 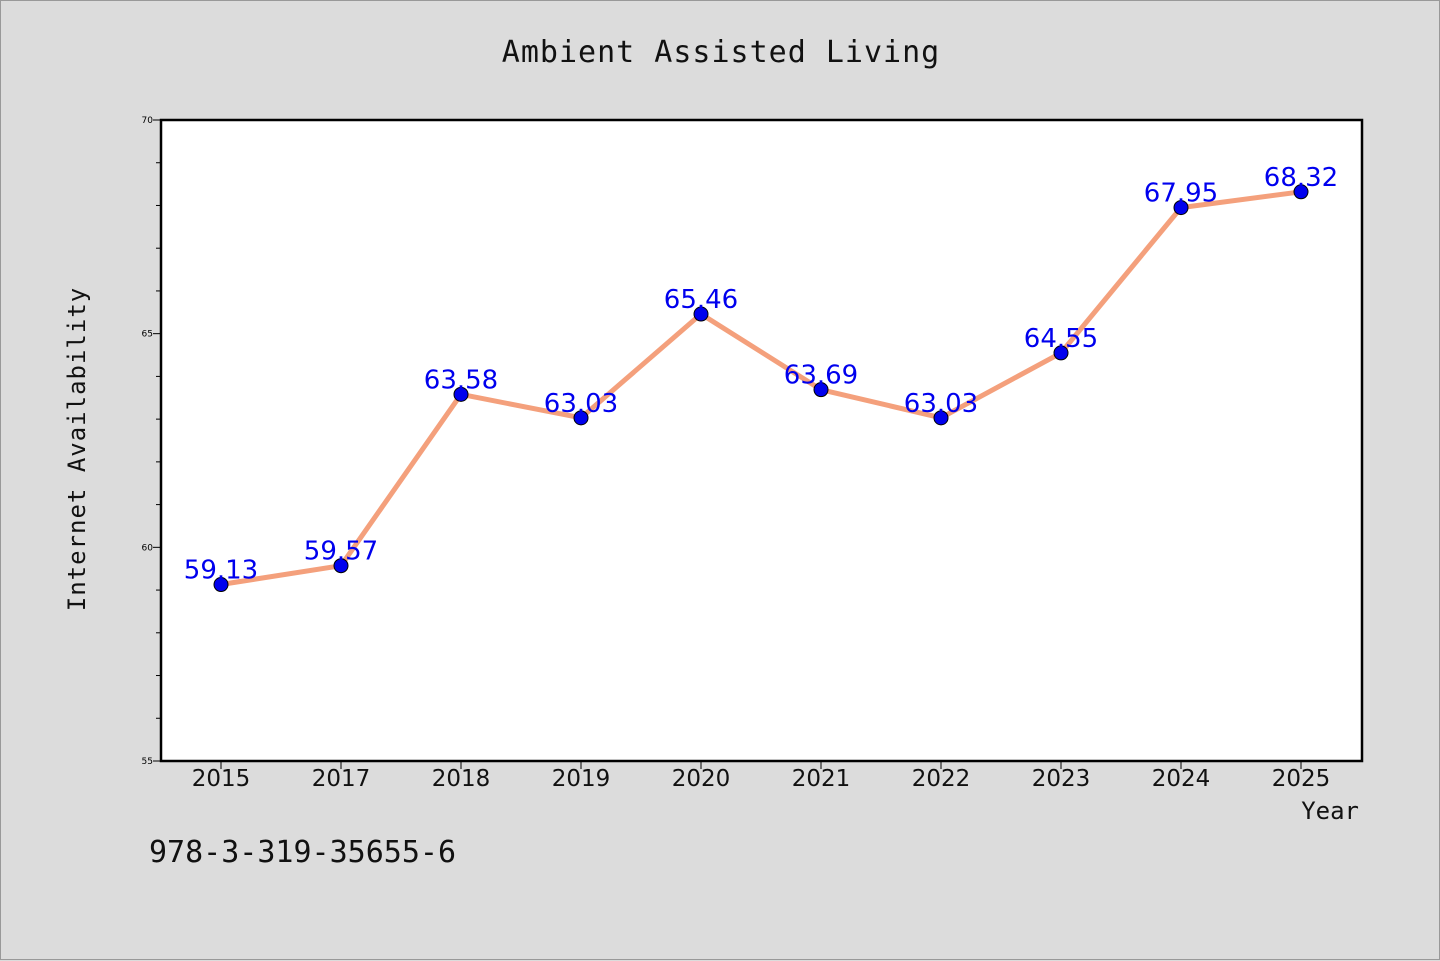 I want to click on y-tick-label: 60, so click(x=148, y=548).